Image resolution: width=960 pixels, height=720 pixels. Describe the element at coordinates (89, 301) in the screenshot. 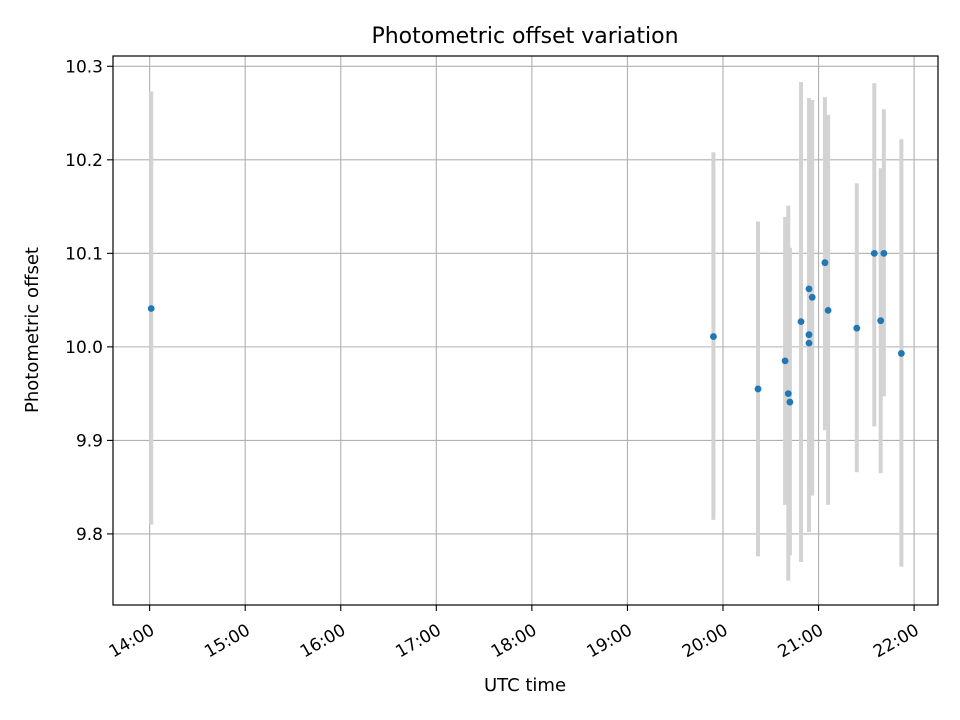

I see `y-axis: 9.8 9.9 10.0 10.1 10.2 10.3` at that location.